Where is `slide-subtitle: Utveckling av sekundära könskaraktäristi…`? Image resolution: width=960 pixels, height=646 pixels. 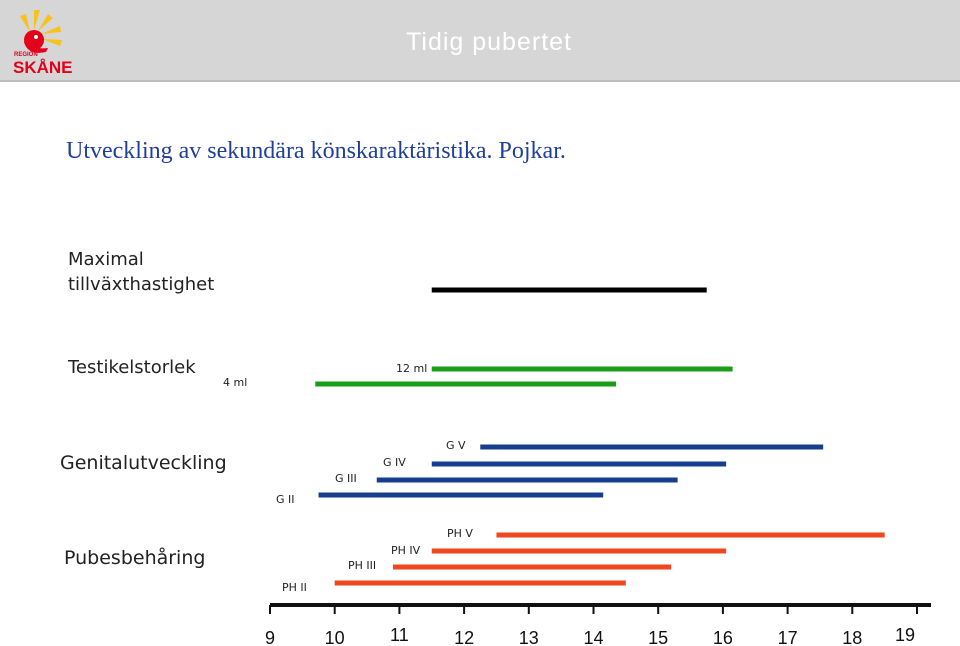 slide-subtitle: Utveckling av sekundära könskaraktäristi… is located at coordinates (316, 151).